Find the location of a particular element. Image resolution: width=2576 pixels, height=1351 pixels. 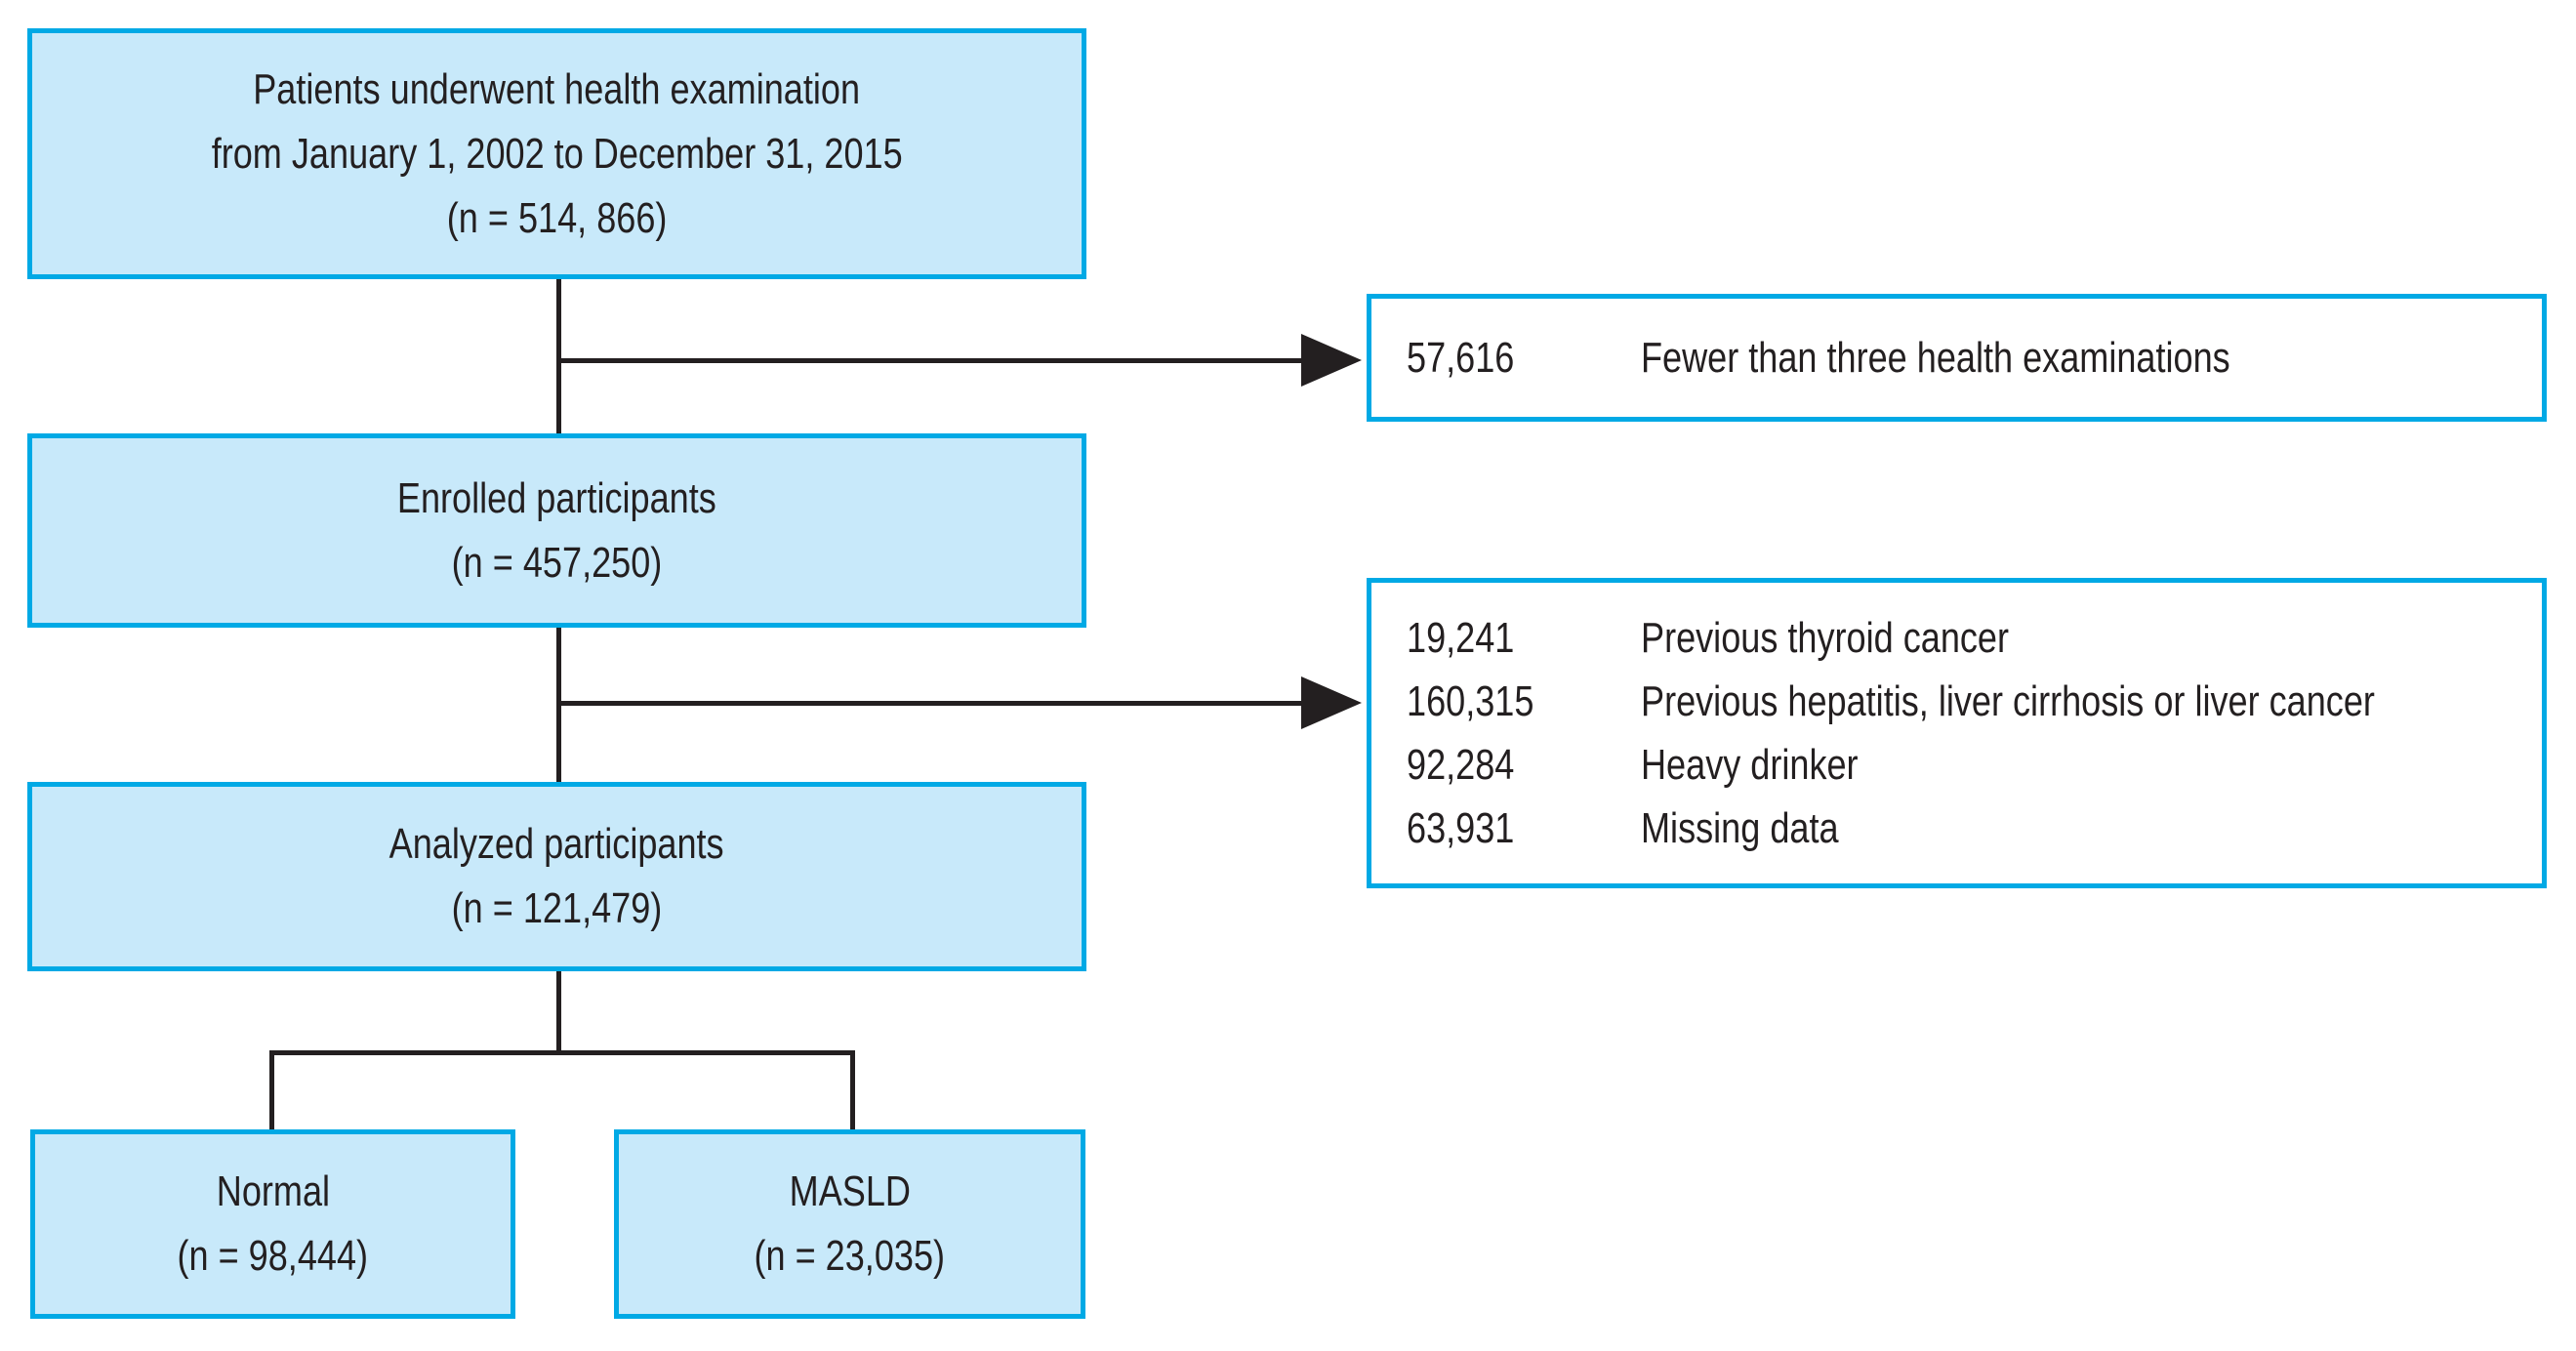

exclusion-label: Fewer than three health examinations is located at coordinates (1935, 358).